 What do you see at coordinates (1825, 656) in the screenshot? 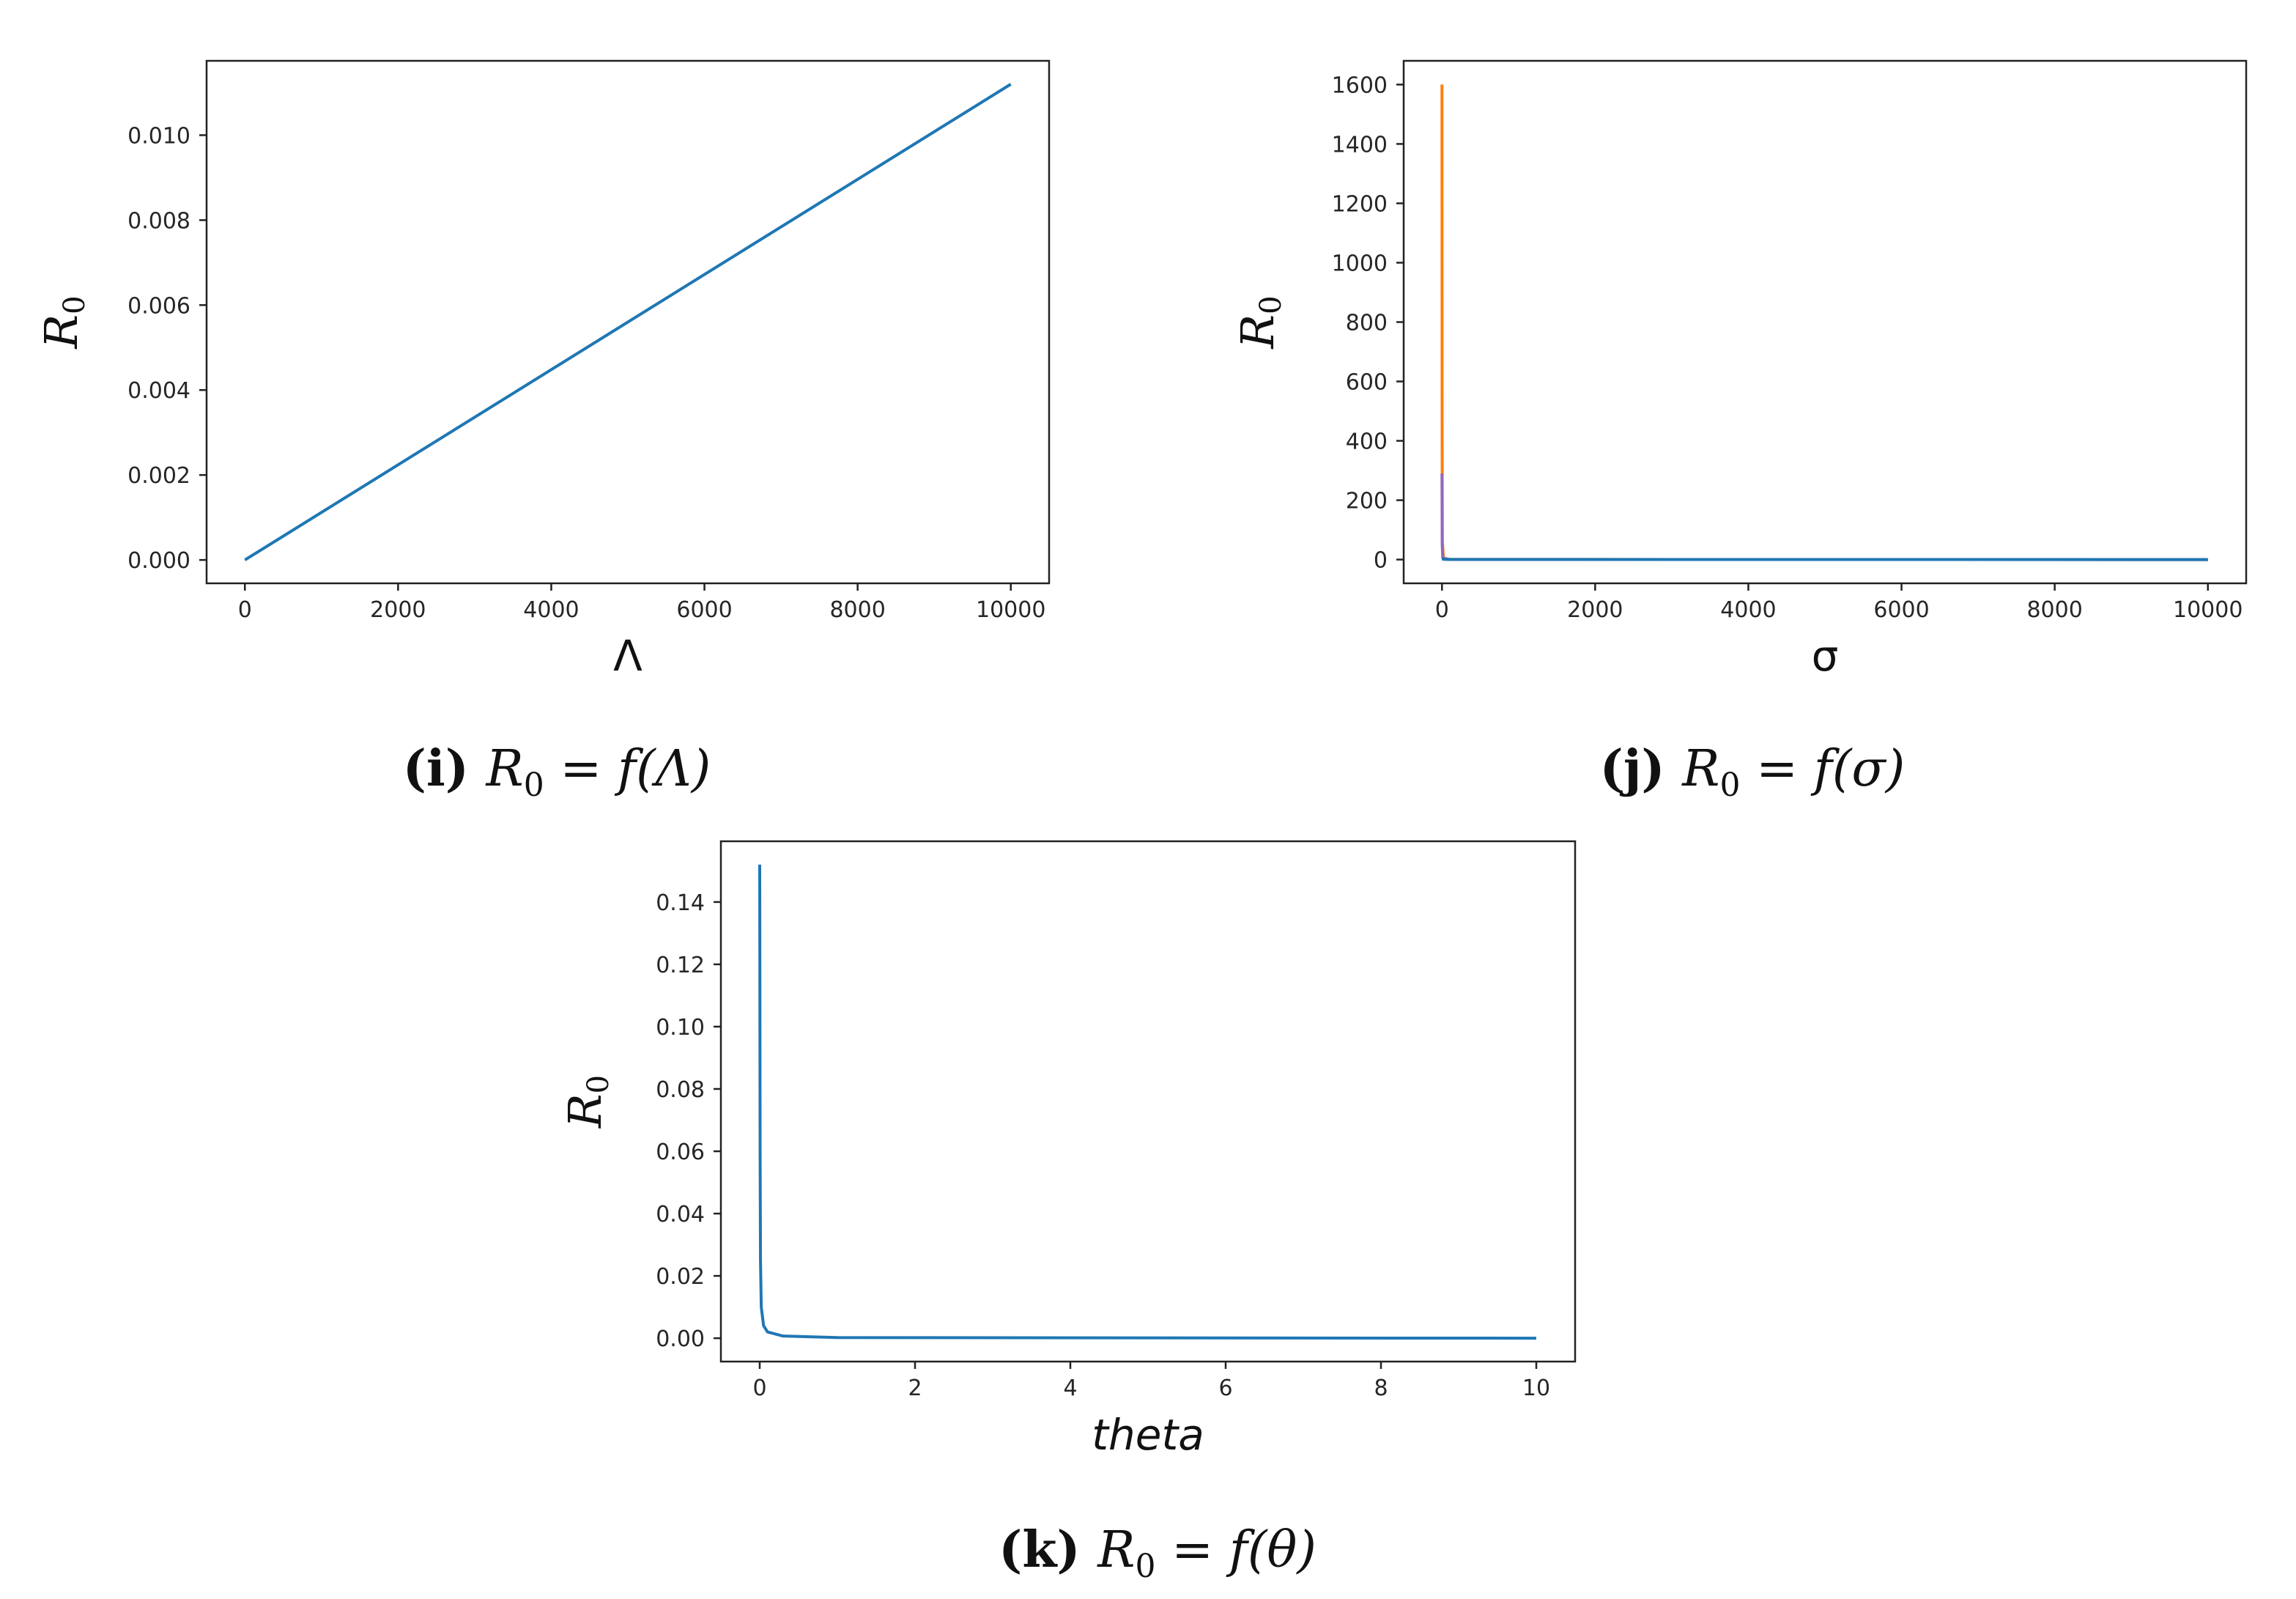
I see `x-axis-label: σ` at bounding box center [1825, 656].